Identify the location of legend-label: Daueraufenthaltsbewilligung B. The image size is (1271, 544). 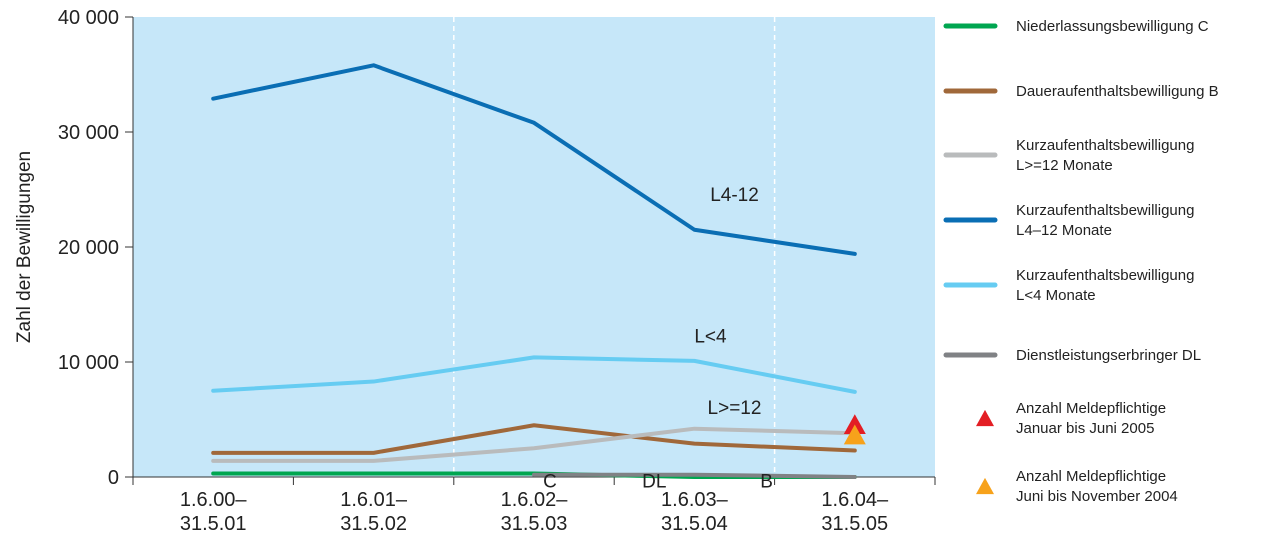
(1117, 91).